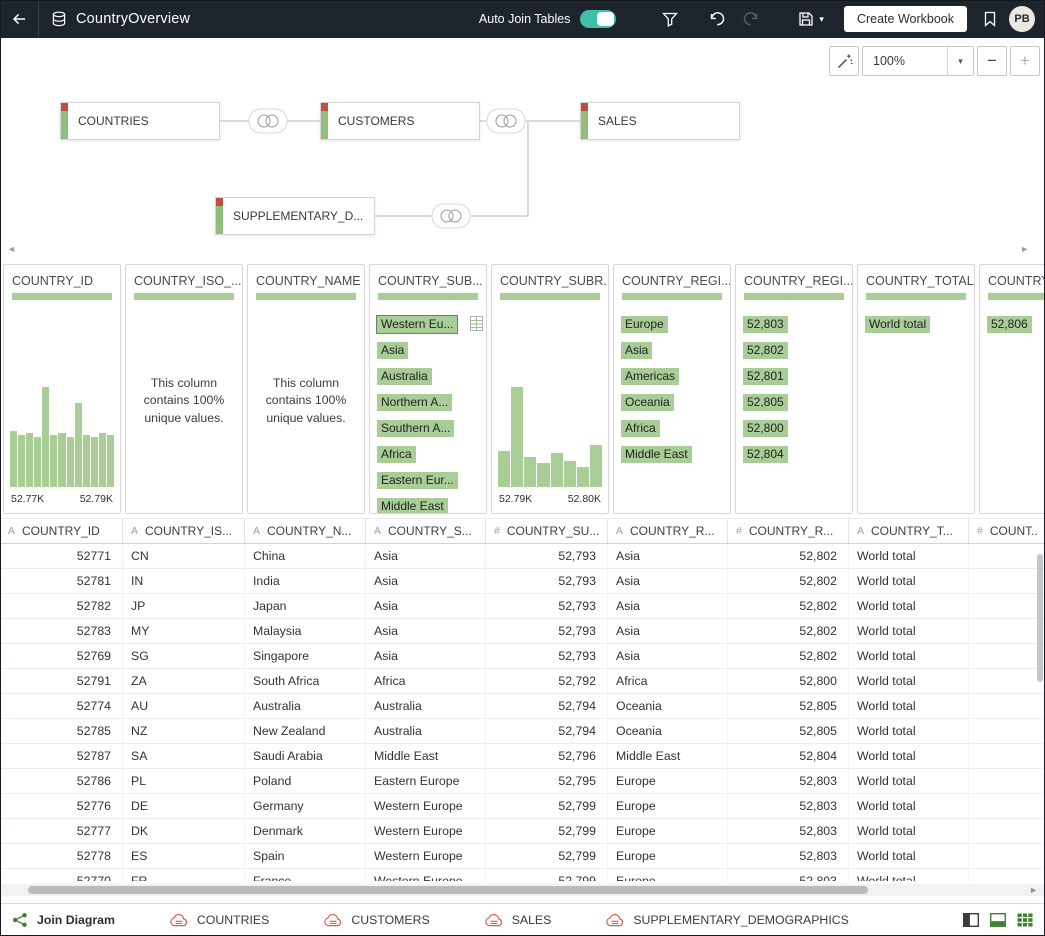  I want to click on vertical-scrollbar, so click(1040, 713).